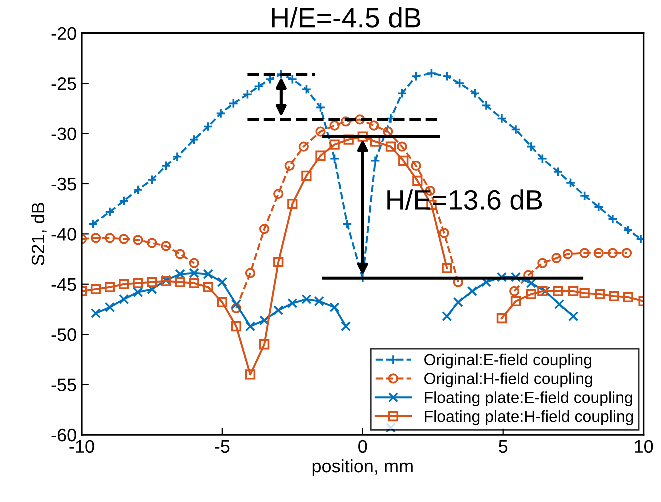  Describe the element at coordinates (64, 184) in the screenshot. I see `y-tick-label: -35` at that location.